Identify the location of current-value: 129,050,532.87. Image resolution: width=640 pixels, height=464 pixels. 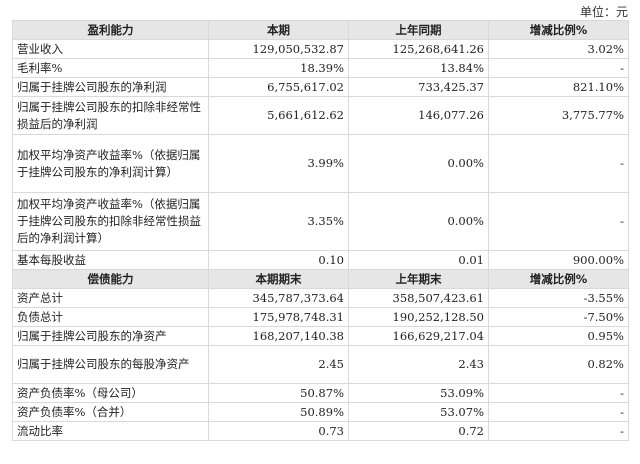
(278, 49).